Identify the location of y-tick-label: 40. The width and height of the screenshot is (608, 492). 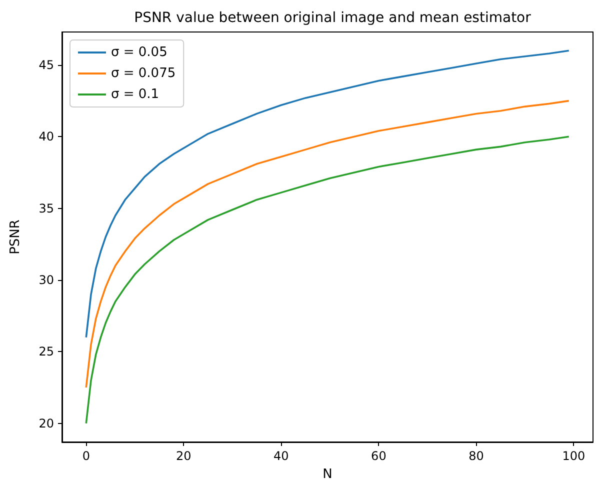
(46, 137).